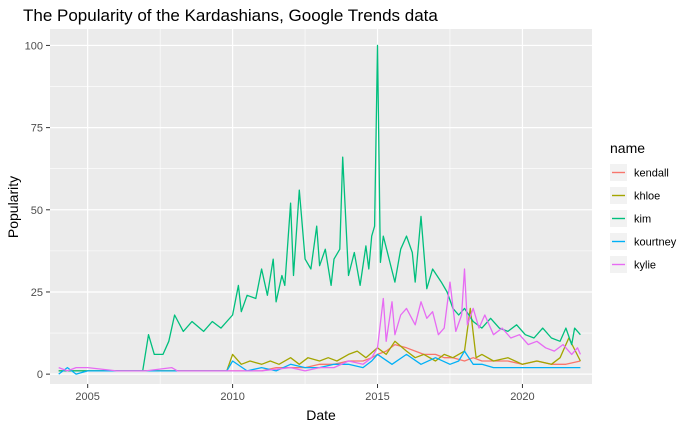  I want to click on legend-label-kim: kim, so click(642, 220).